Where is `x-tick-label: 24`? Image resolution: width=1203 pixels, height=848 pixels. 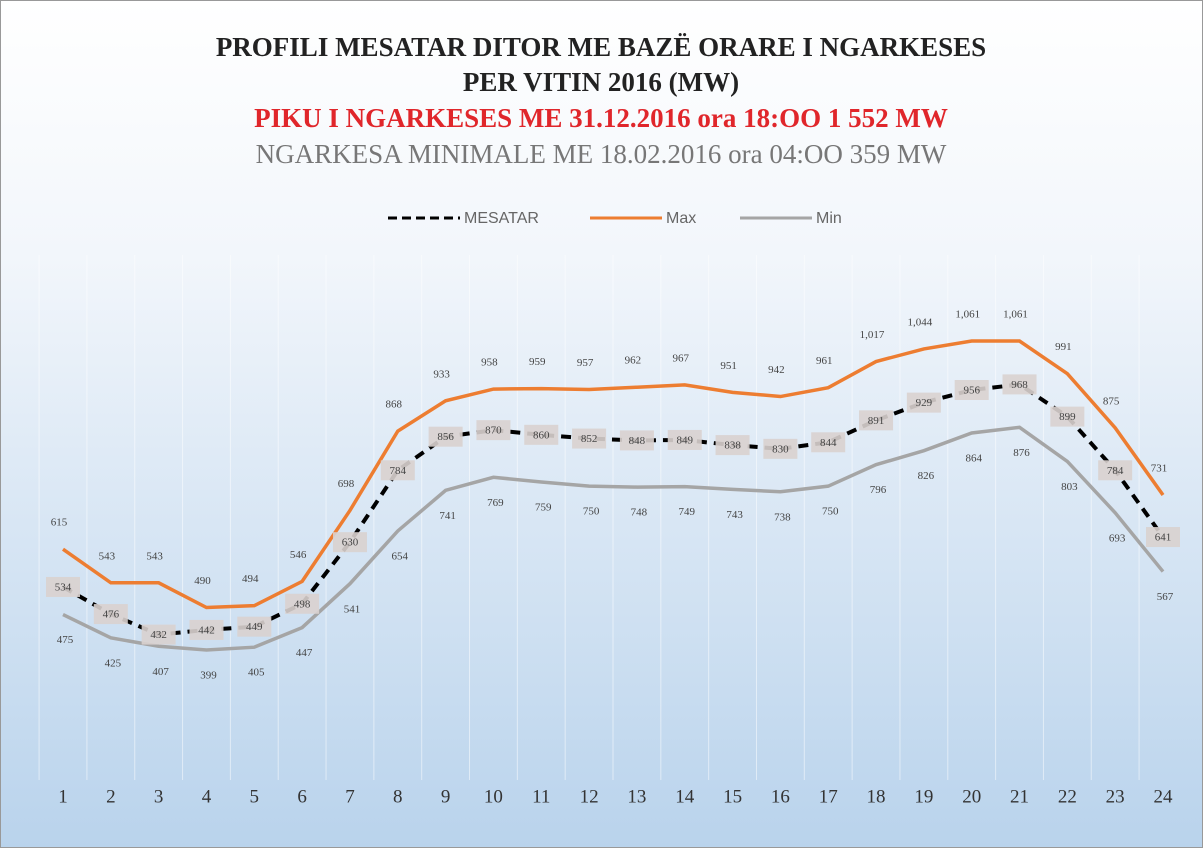
x-tick-label: 24 is located at coordinates (1164, 796).